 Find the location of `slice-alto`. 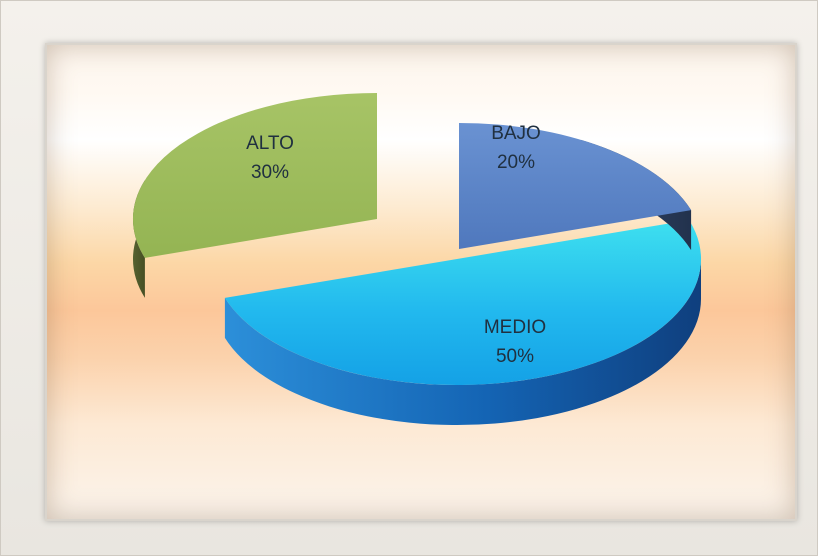

slice-alto is located at coordinates (254, 175).